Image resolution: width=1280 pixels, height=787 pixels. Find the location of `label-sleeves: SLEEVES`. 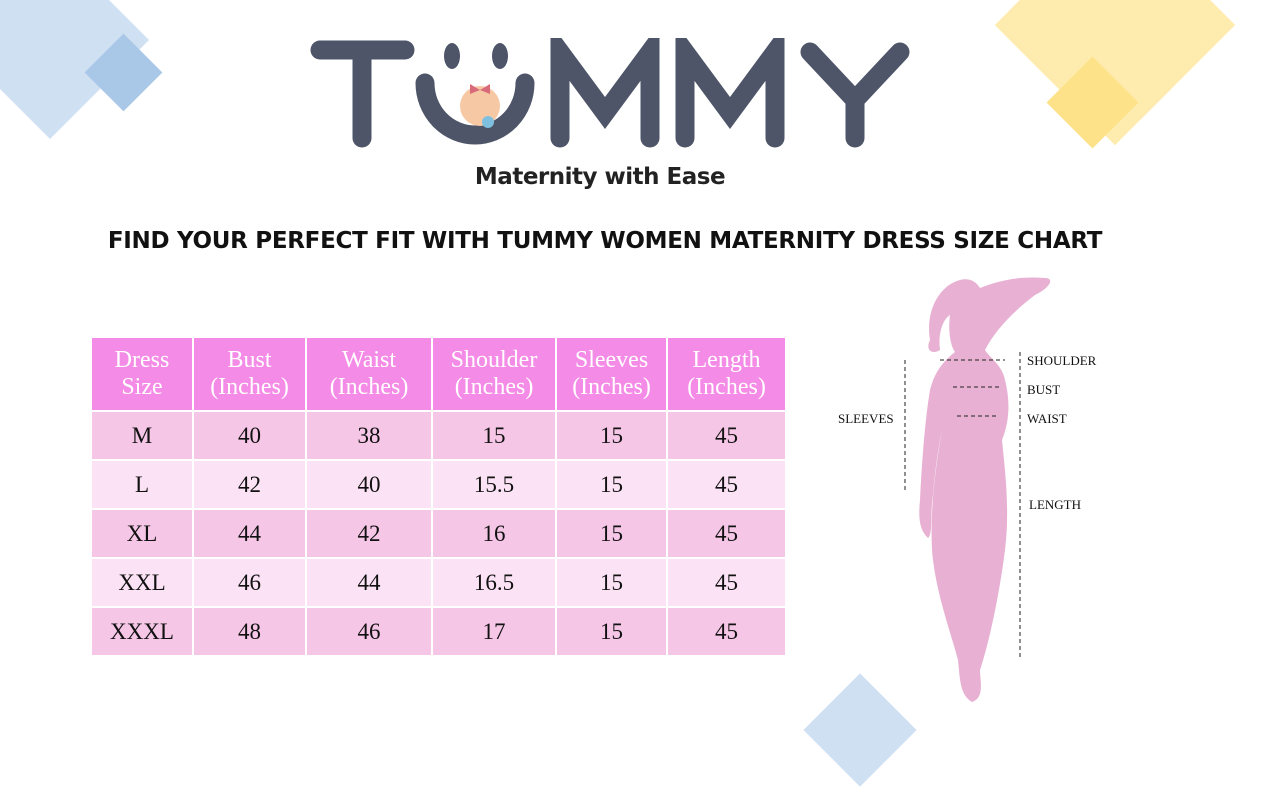

label-sleeves: SLEEVES is located at coordinates (866, 418).